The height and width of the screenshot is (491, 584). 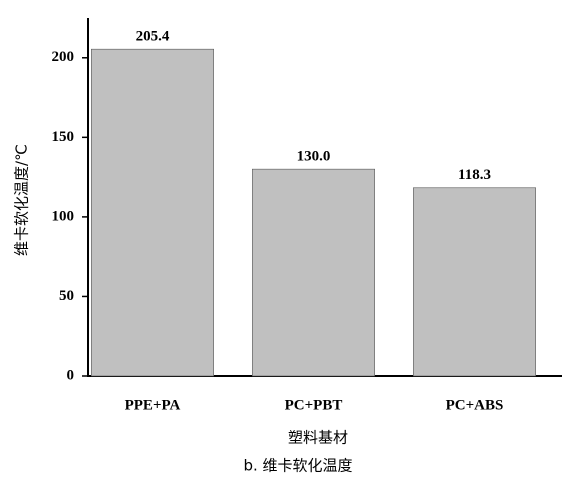 I want to click on y-tick-label: 100, so click(x=63, y=216).